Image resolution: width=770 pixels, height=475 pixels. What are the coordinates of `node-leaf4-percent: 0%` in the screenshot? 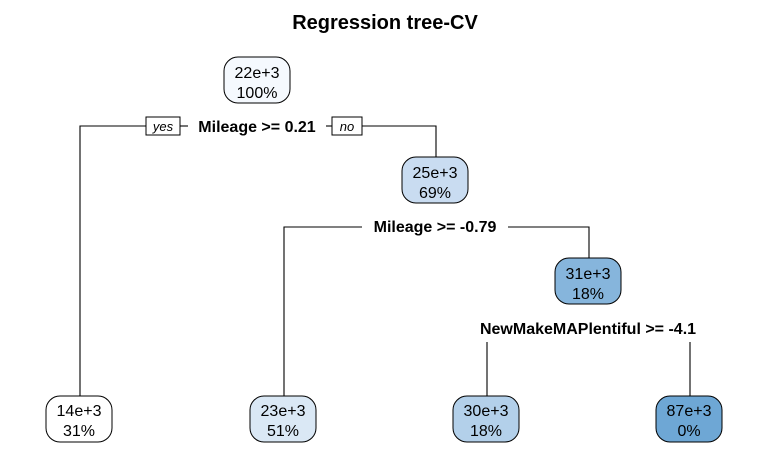 It's located at (688, 431).